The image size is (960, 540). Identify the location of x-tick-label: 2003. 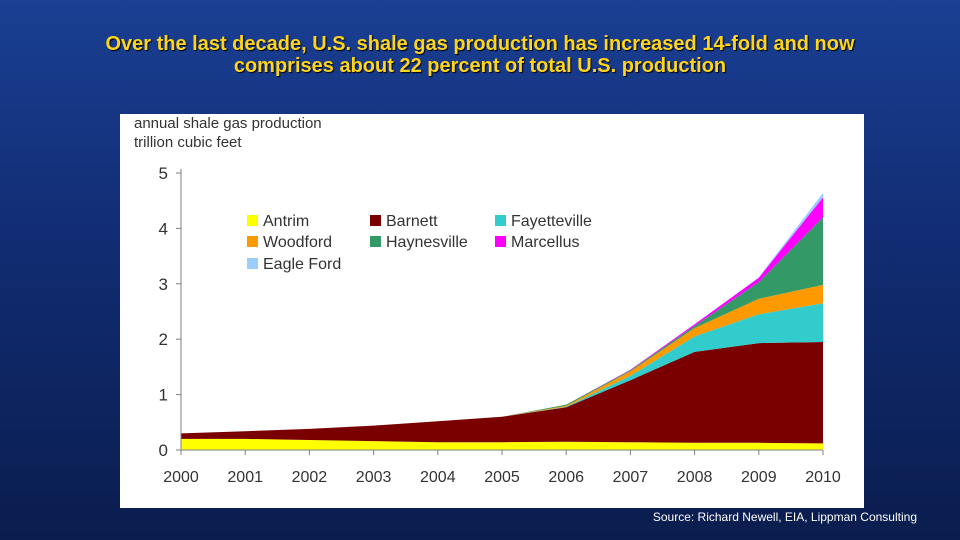
(374, 477).